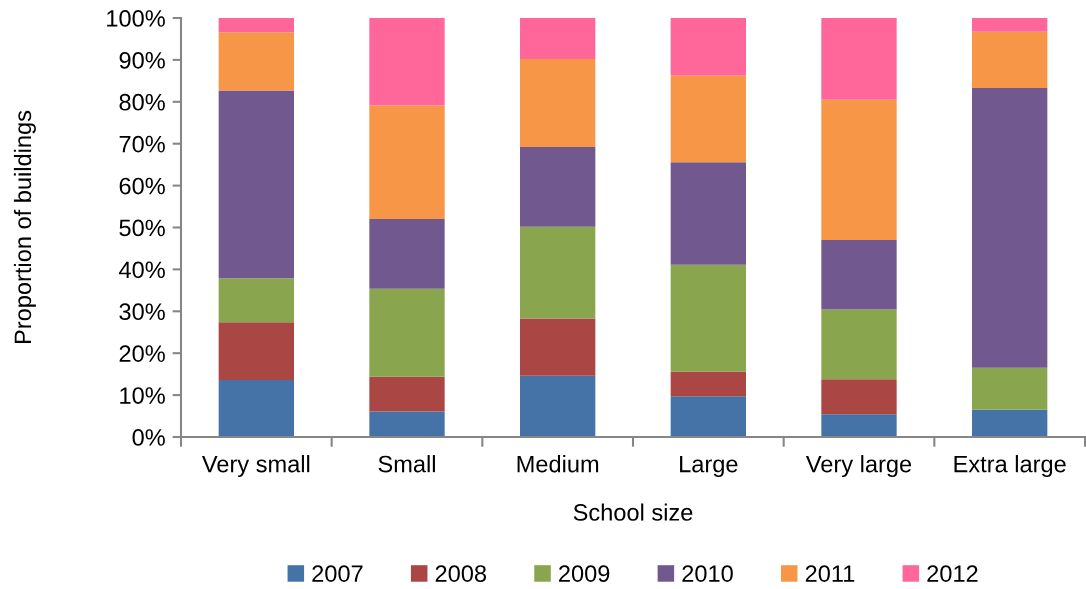 The height and width of the screenshot is (589, 1086). Describe the element at coordinates (142, 395) in the screenshot. I see `y-tick-label: 10%` at that location.